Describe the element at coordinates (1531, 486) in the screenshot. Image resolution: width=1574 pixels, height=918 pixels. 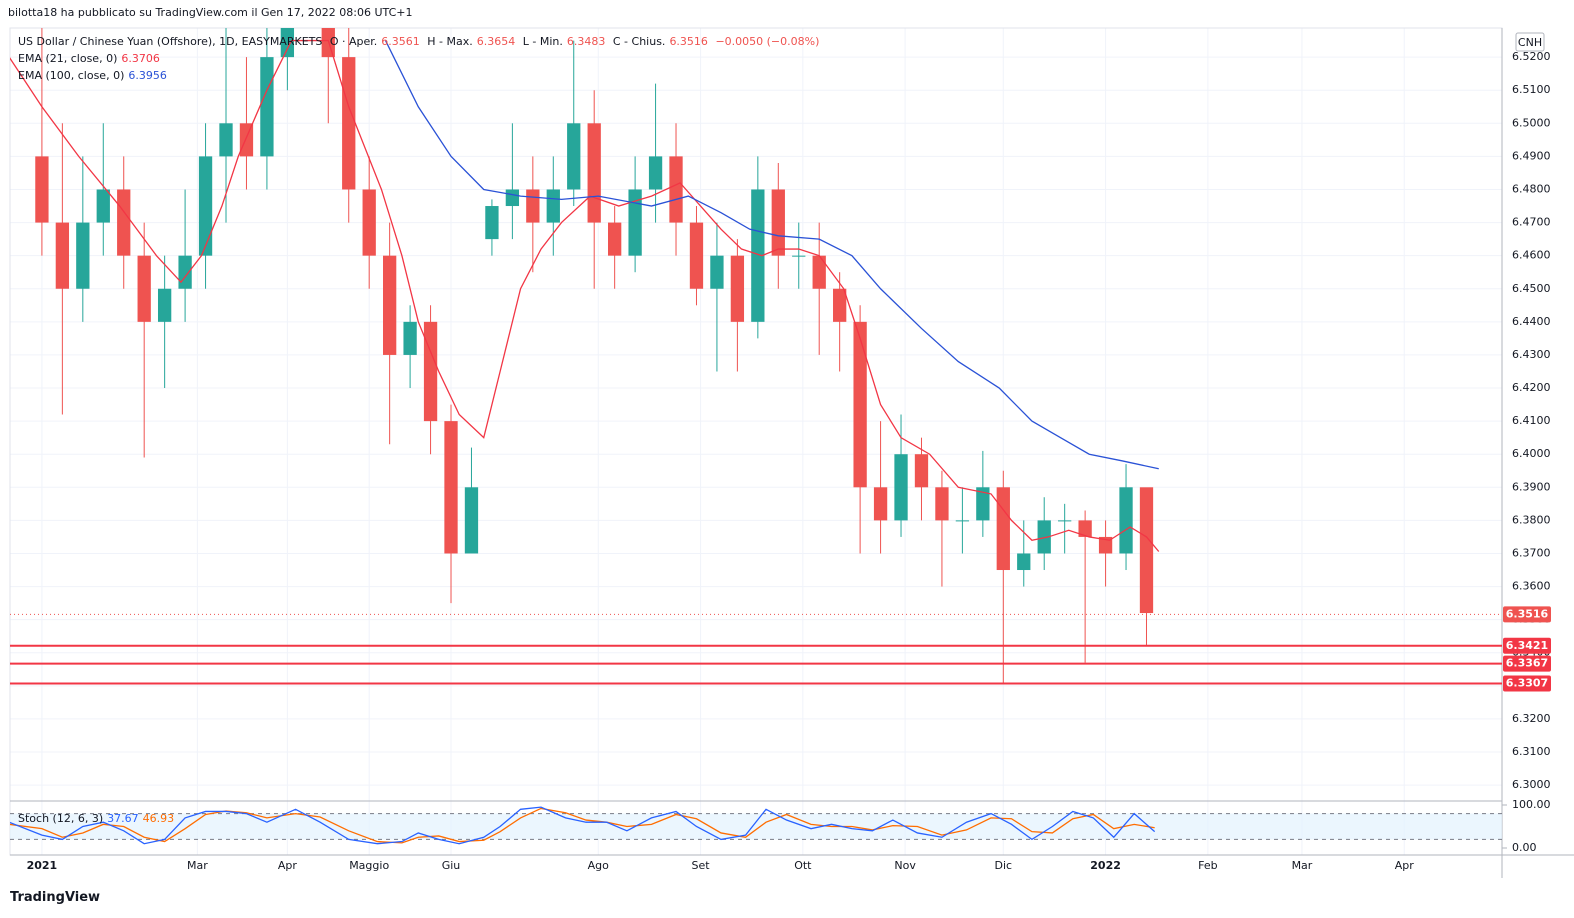
I see `y-tick-label: 6.3900` at that location.